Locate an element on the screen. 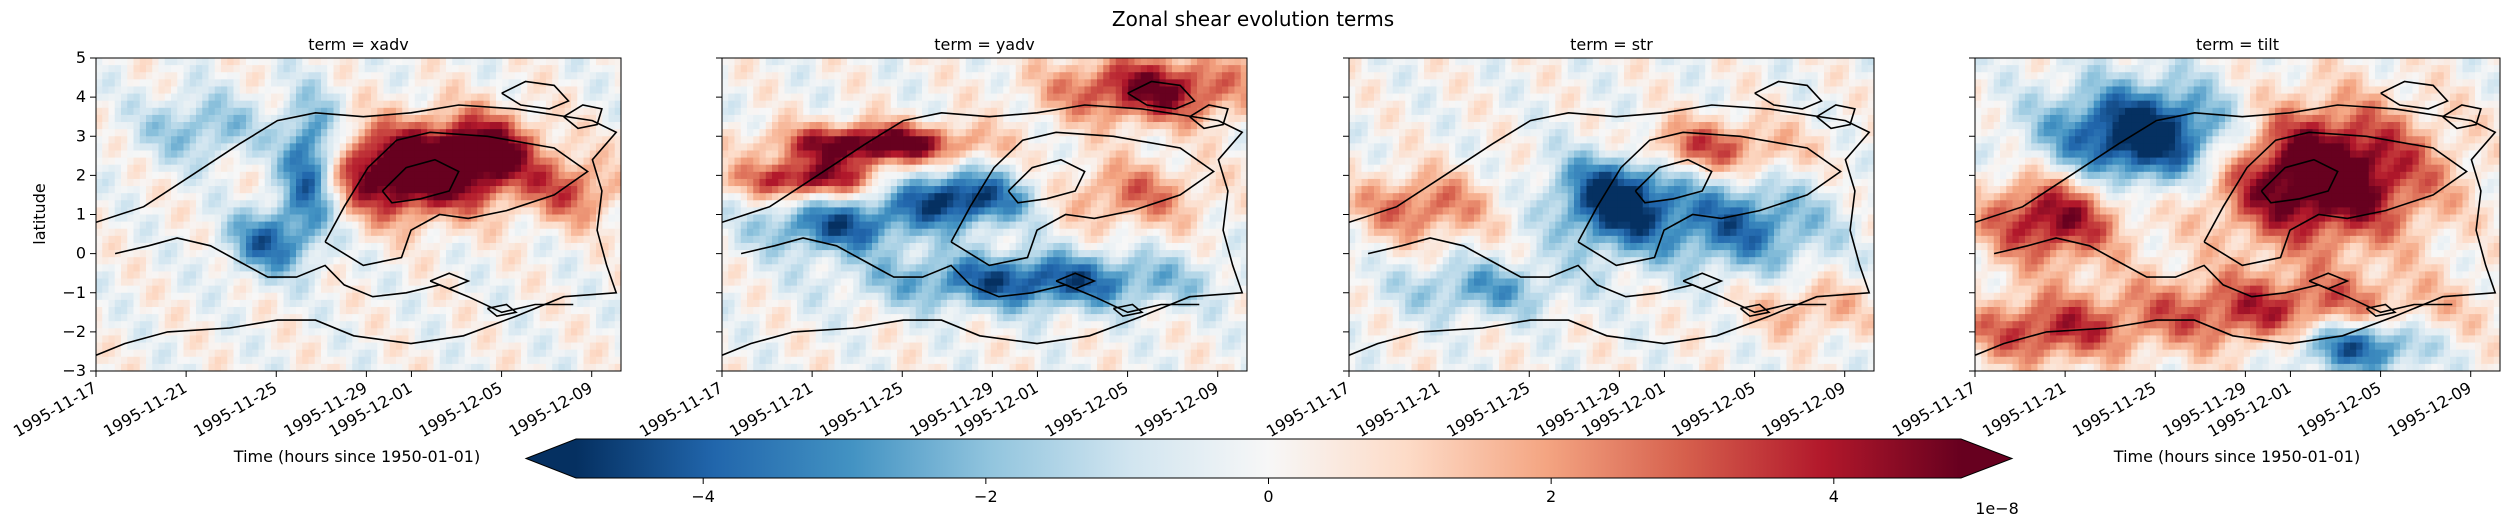 The image size is (2506, 529). y-tick-label: 2 is located at coordinates (81, 174).